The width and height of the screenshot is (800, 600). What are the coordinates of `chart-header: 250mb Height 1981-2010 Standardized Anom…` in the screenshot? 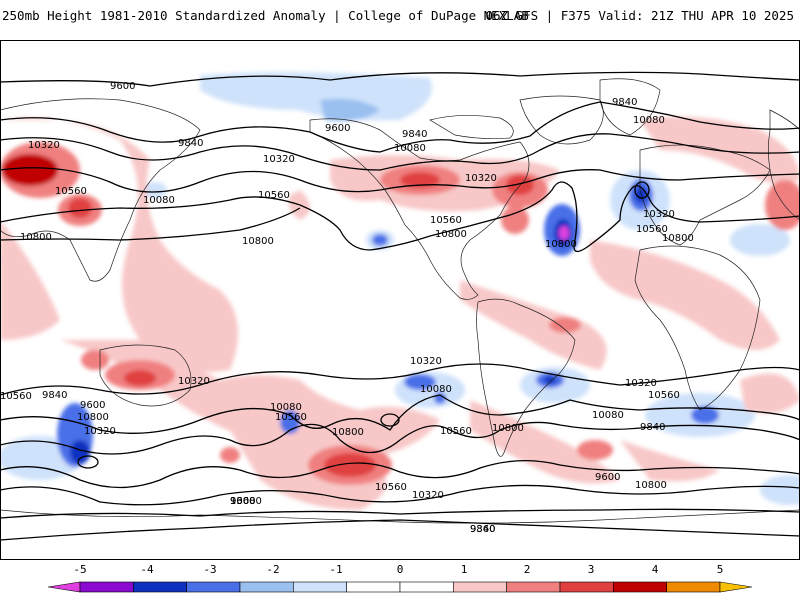 It's located at (400, 20).